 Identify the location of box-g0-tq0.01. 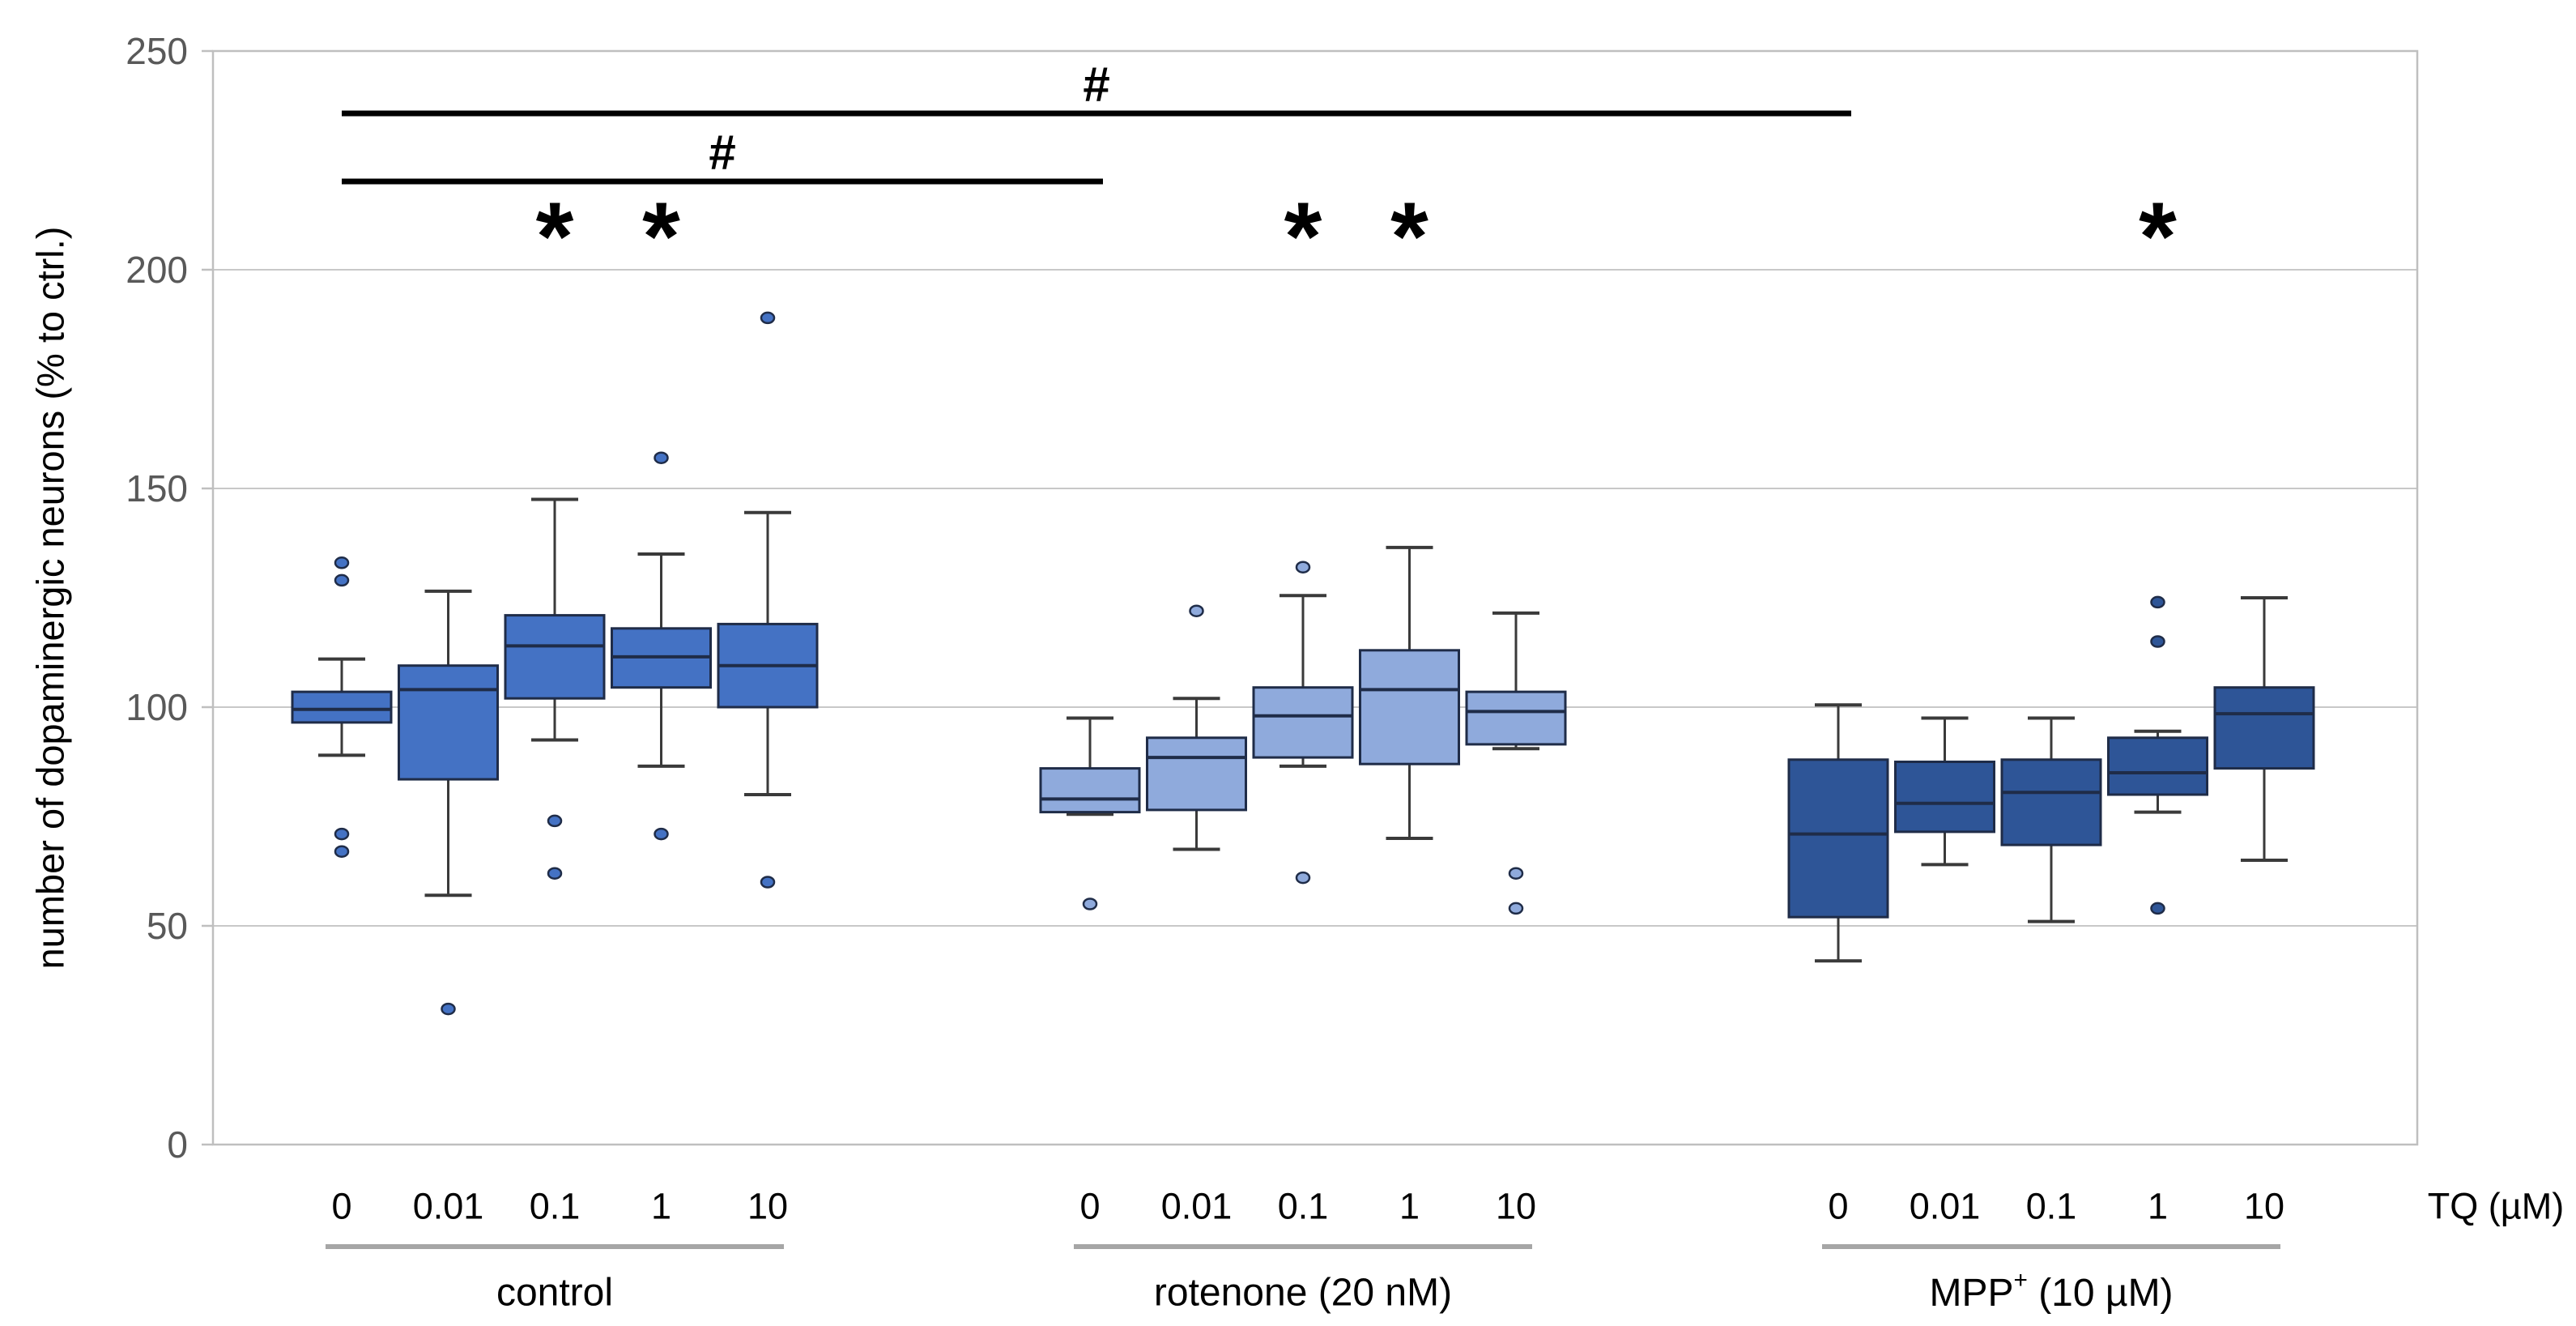
(448, 803).